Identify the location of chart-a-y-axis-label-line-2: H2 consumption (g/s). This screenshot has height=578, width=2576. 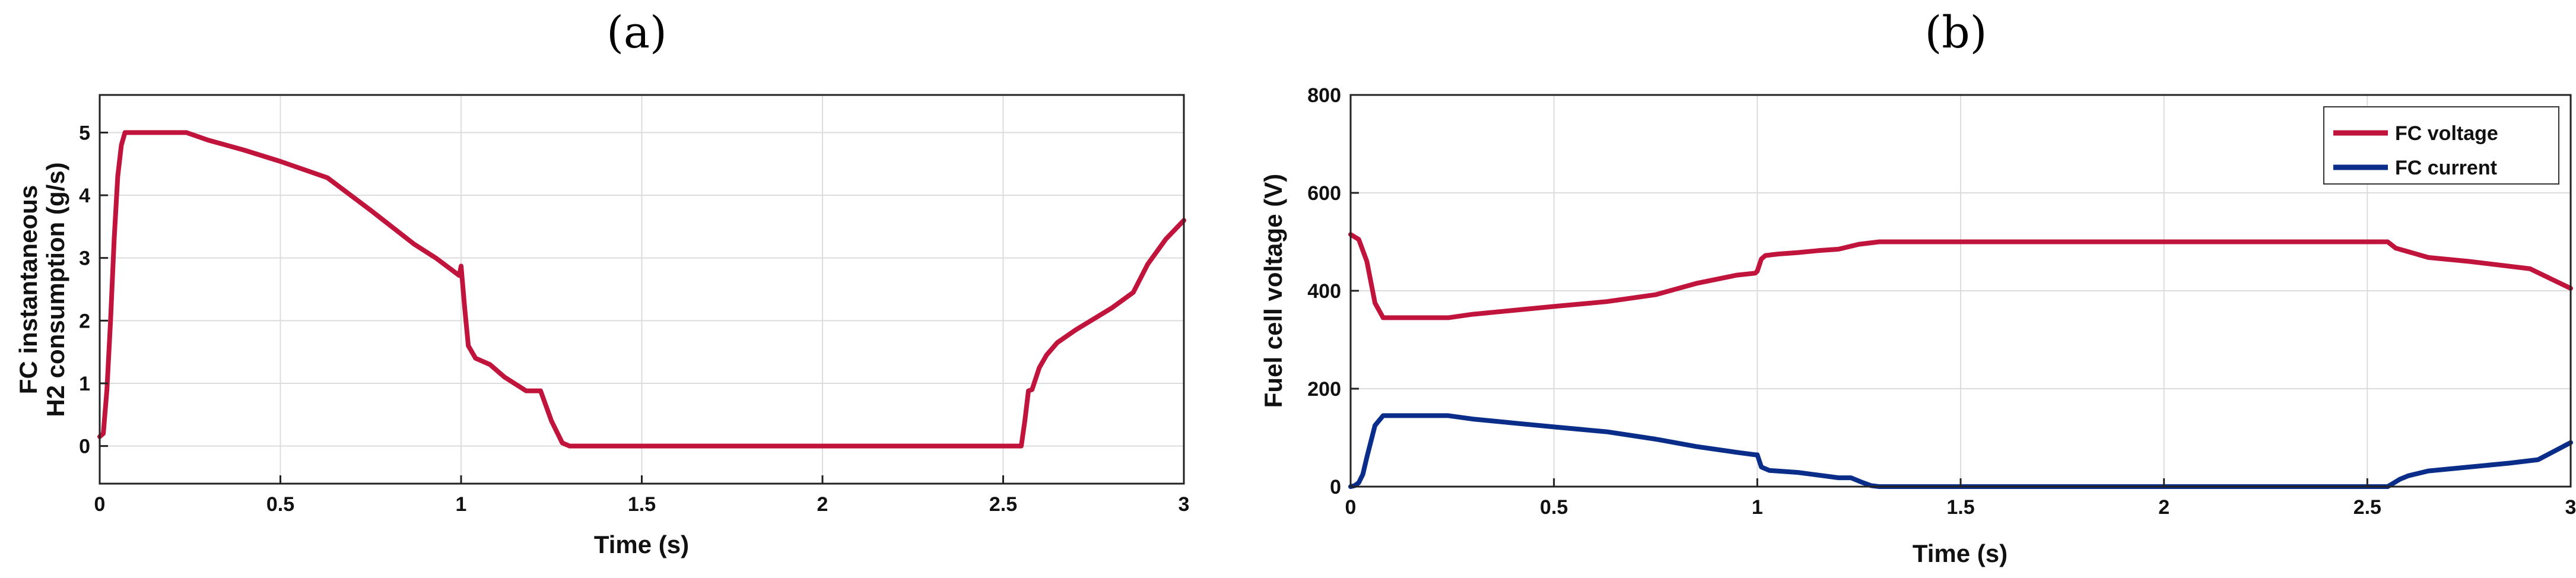
(55, 289).